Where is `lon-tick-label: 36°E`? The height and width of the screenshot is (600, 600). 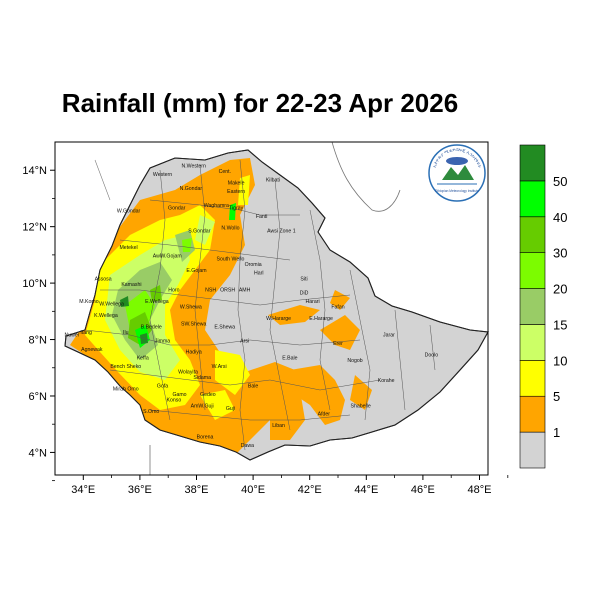
lon-tick-label: 36°E is located at coordinates (140, 490).